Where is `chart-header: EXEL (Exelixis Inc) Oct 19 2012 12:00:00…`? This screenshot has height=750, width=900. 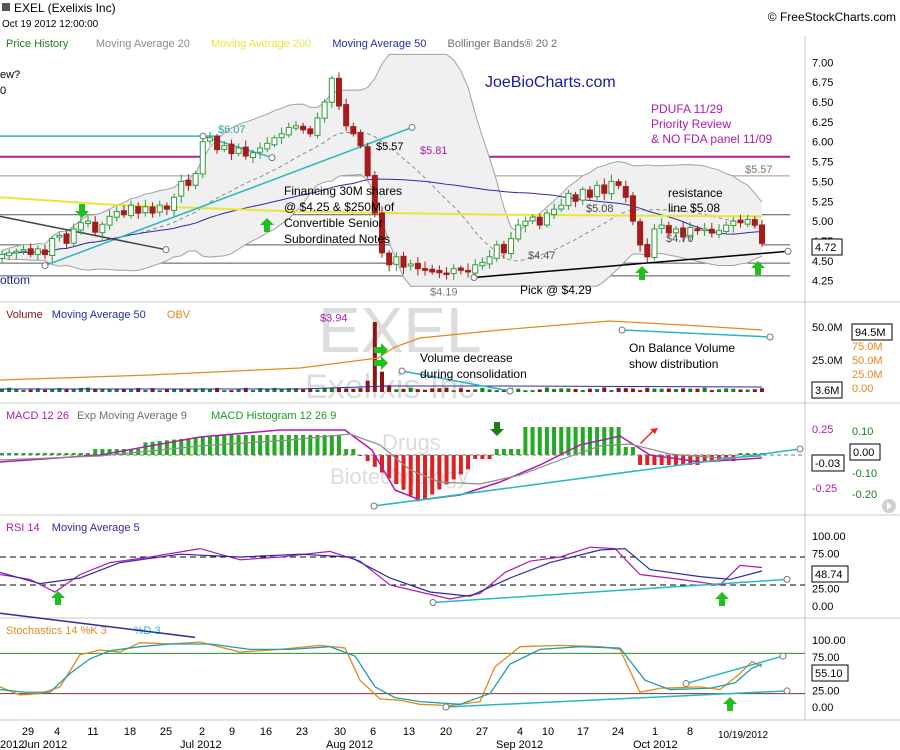
chart-header: EXEL (Exelixis Inc) Oct 19 2012 12:00:00… is located at coordinates (448, 49).